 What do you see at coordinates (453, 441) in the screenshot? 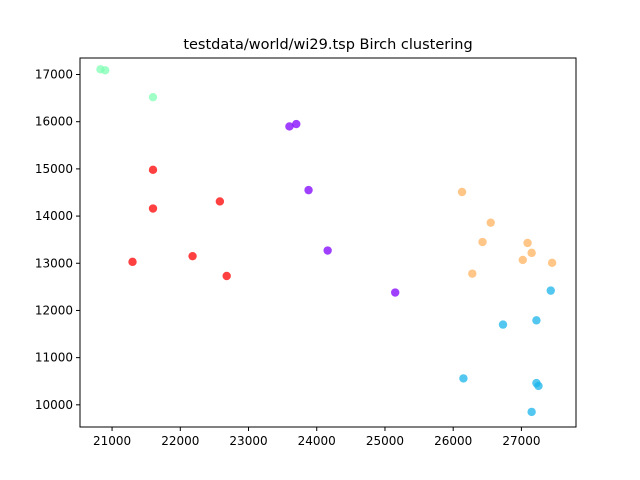
I see `x-tick-label: 26000` at bounding box center [453, 441].